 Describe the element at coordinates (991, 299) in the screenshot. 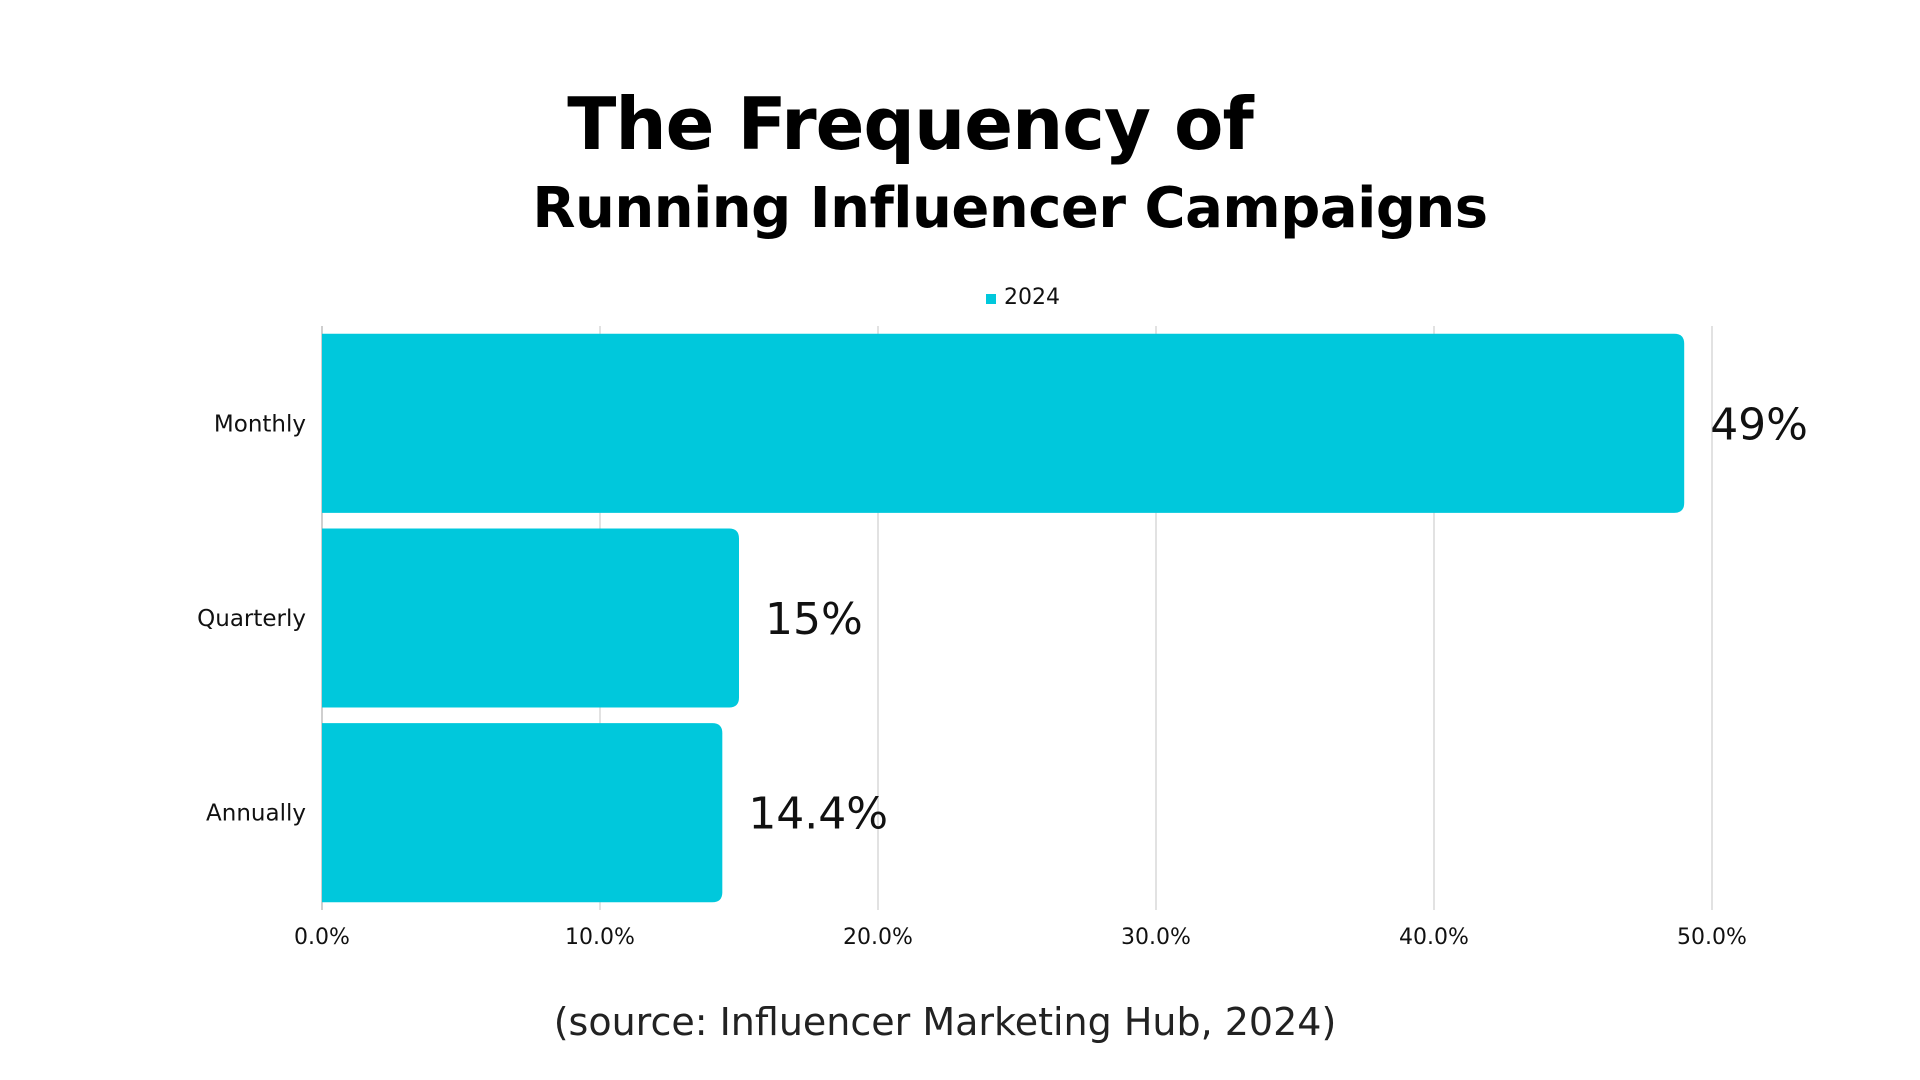

I see `legend-swatch` at that location.